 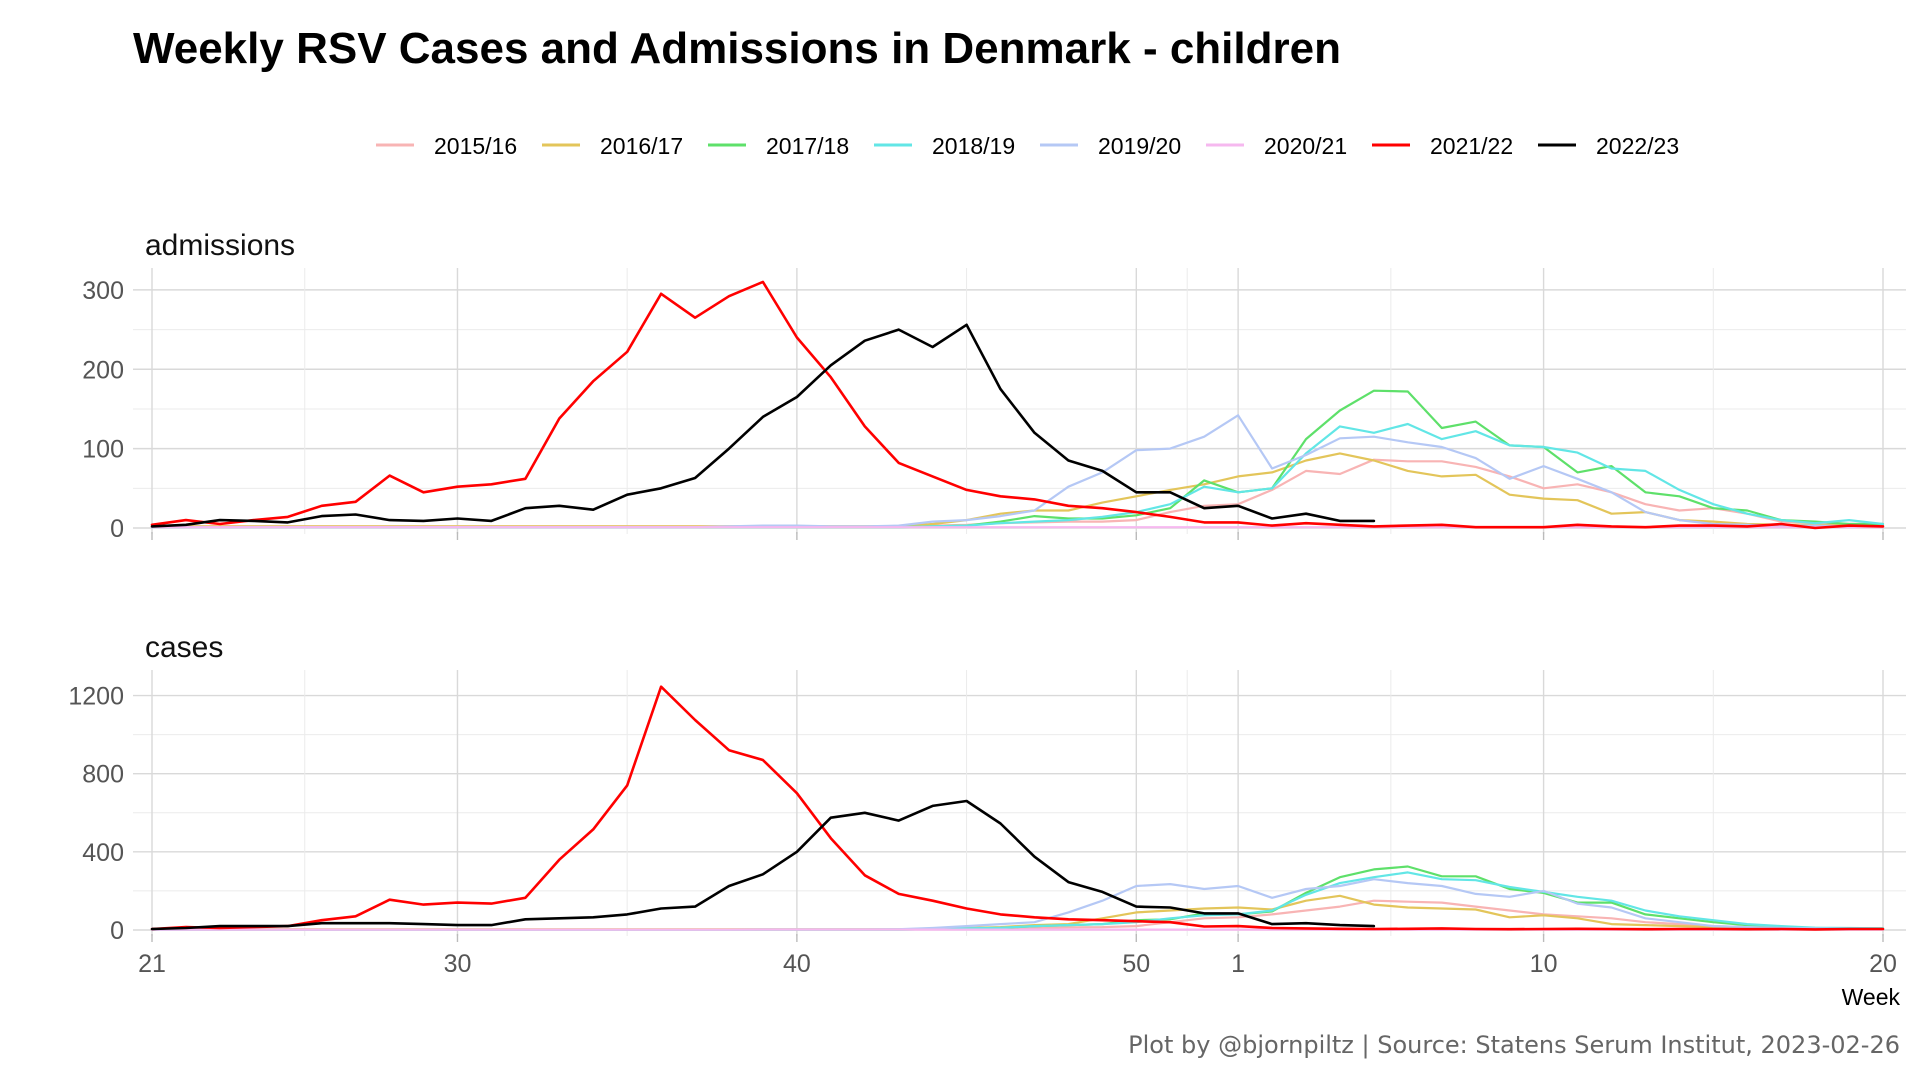 What do you see at coordinates (1637, 146) in the screenshot?
I see `legend-label: 2022/23` at bounding box center [1637, 146].